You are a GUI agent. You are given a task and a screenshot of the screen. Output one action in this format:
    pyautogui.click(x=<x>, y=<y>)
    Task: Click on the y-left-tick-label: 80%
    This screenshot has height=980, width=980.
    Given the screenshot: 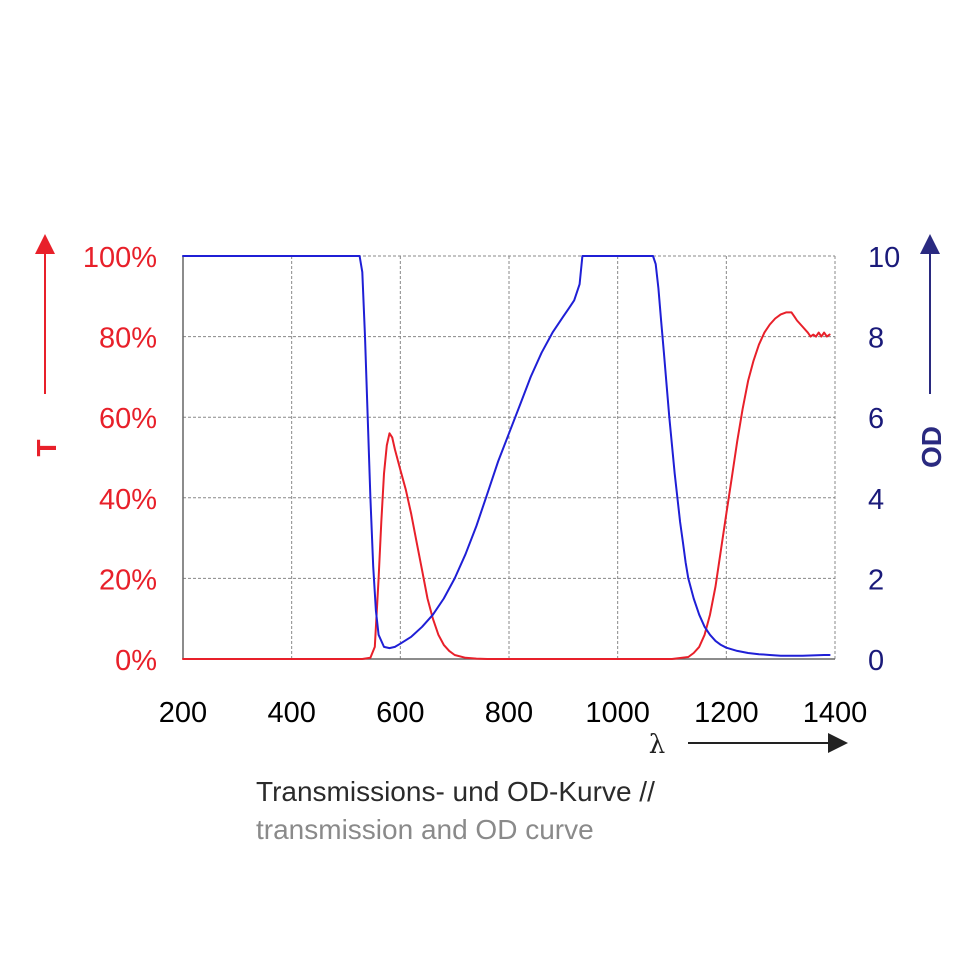 What is the action you would take?
    pyautogui.click(x=128, y=339)
    